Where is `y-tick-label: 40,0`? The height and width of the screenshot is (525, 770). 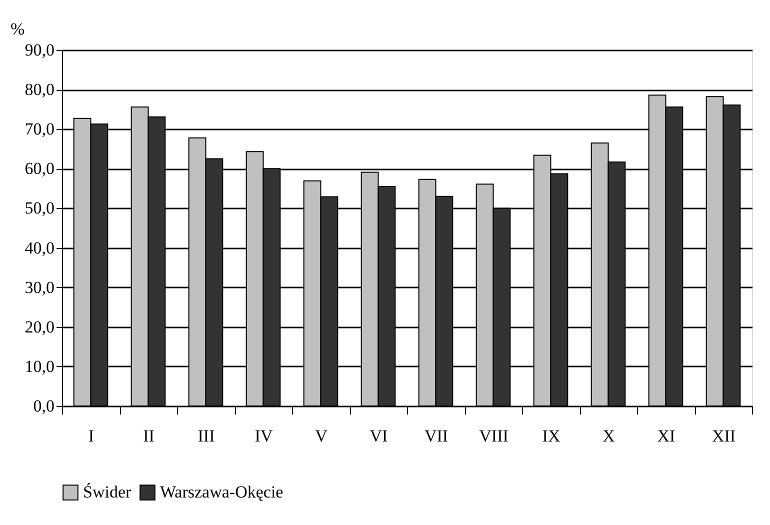 y-tick-label: 40,0 is located at coordinates (39, 248).